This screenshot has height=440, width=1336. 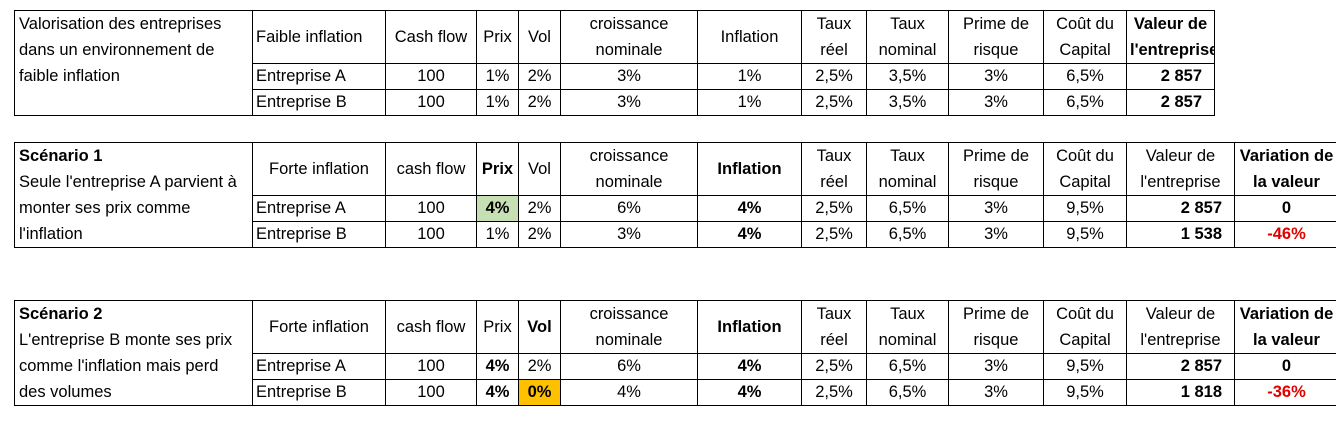 I want to click on table3-header-cash-flow: cash flow, so click(x=431, y=327).